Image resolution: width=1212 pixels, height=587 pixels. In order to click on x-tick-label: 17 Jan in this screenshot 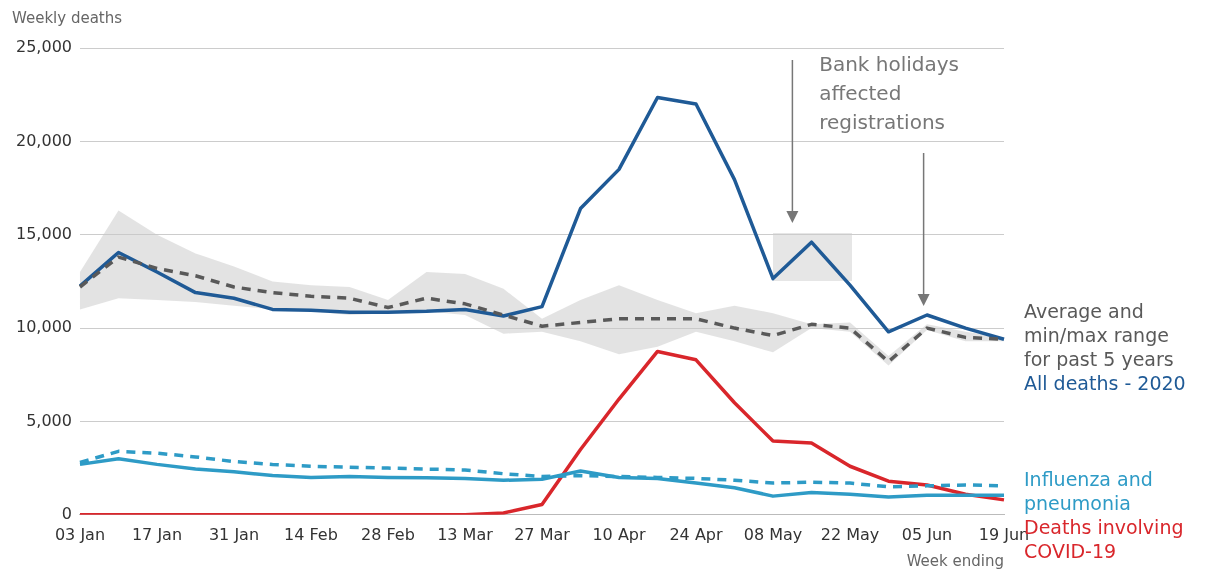, I will do `click(157, 534)`.